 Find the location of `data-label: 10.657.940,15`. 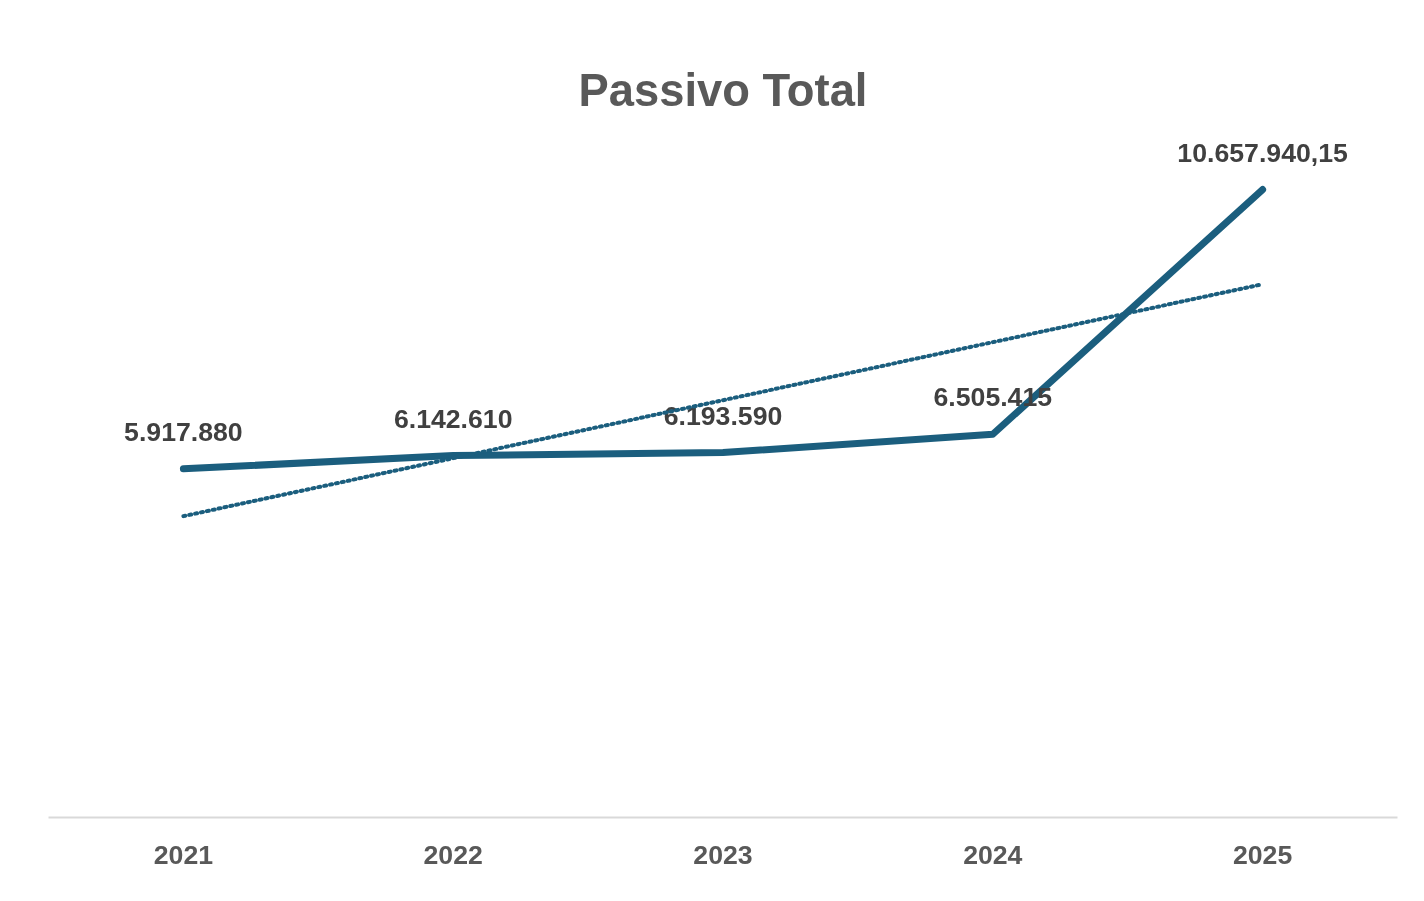

data-label: 10.657.940,15 is located at coordinates (1263, 152).